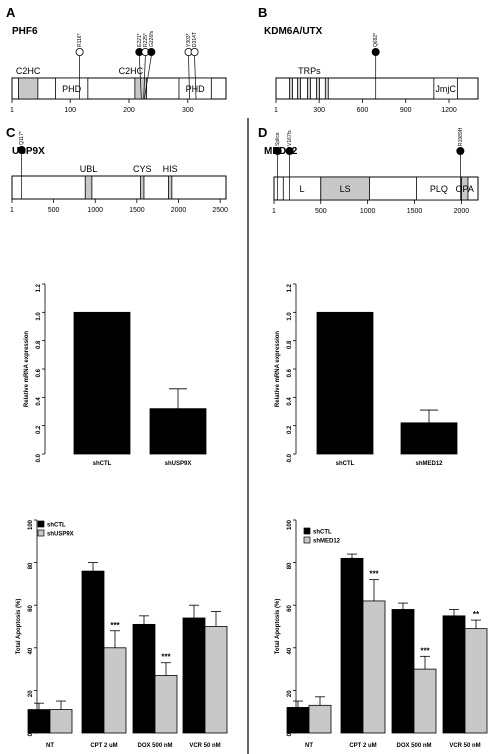 Image resolution: width=500 pixels, height=754 pixels. I want to click on y-tick-label: 1.2, so click(39, 287).